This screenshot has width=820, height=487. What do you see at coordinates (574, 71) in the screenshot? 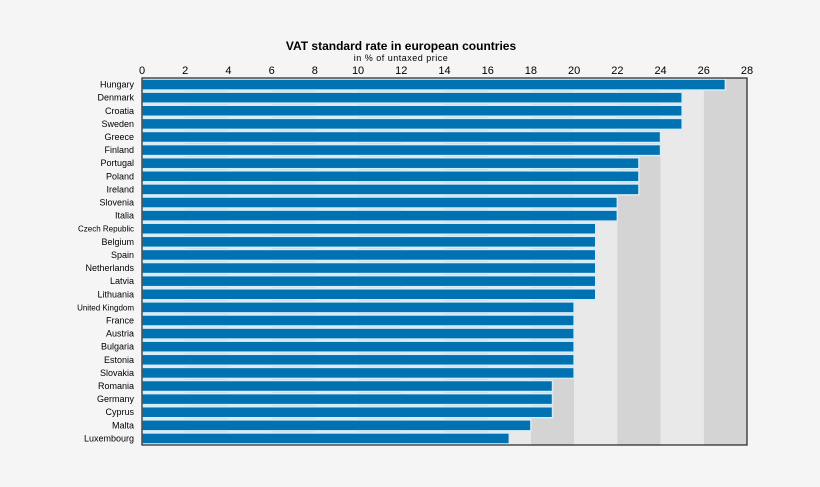
I see `x-tick-label: 20` at bounding box center [574, 71].